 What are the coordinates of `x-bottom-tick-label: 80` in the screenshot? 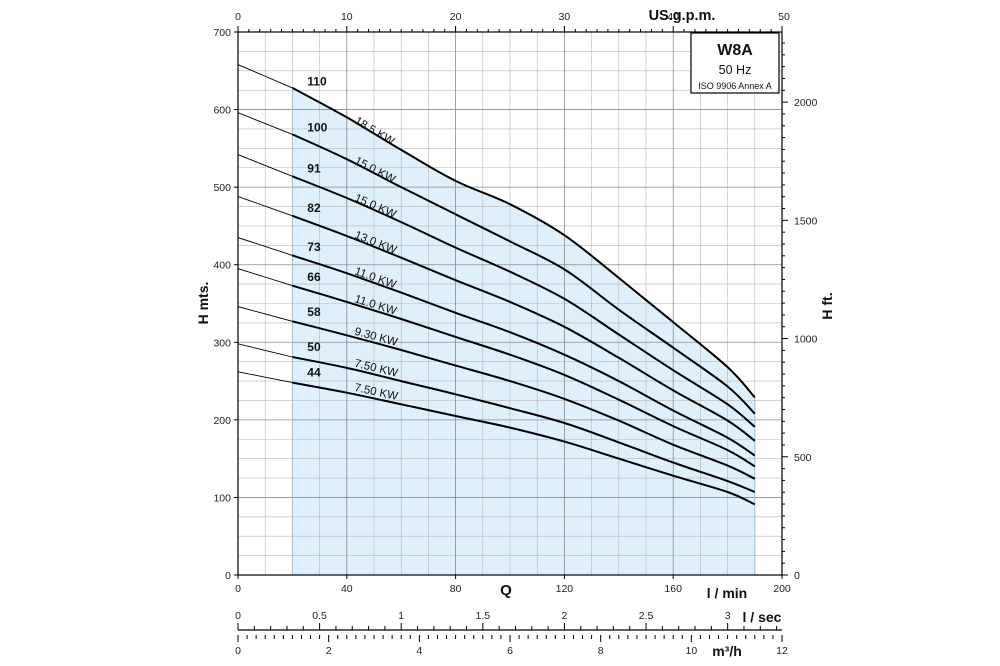 It's located at (456, 589).